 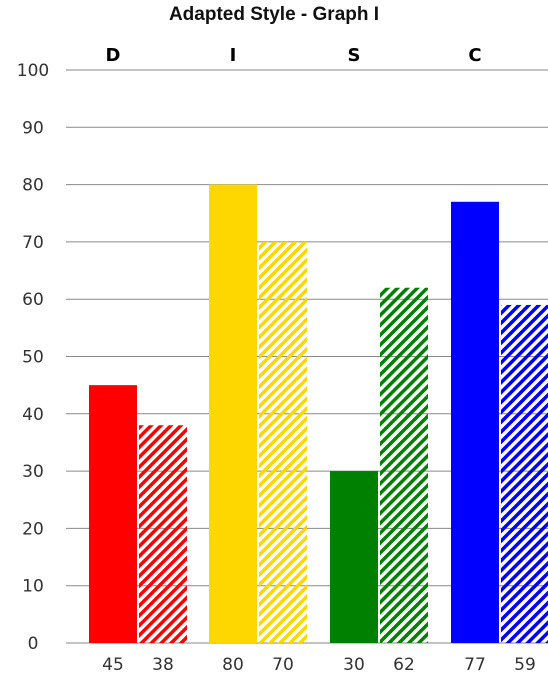 What do you see at coordinates (404, 465) in the screenshot?
I see `bar-s-hatched` at bounding box center [404, 465].